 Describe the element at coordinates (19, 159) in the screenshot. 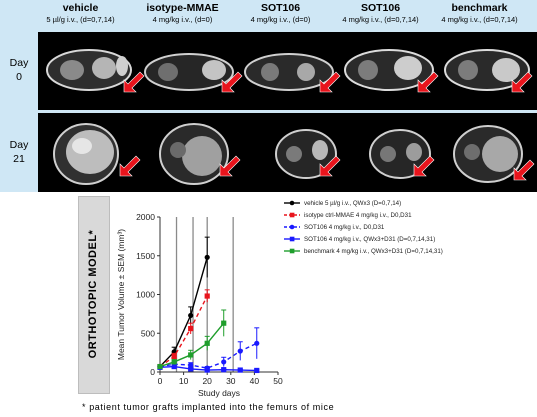

I see `row-label-line2: 21` at that location.